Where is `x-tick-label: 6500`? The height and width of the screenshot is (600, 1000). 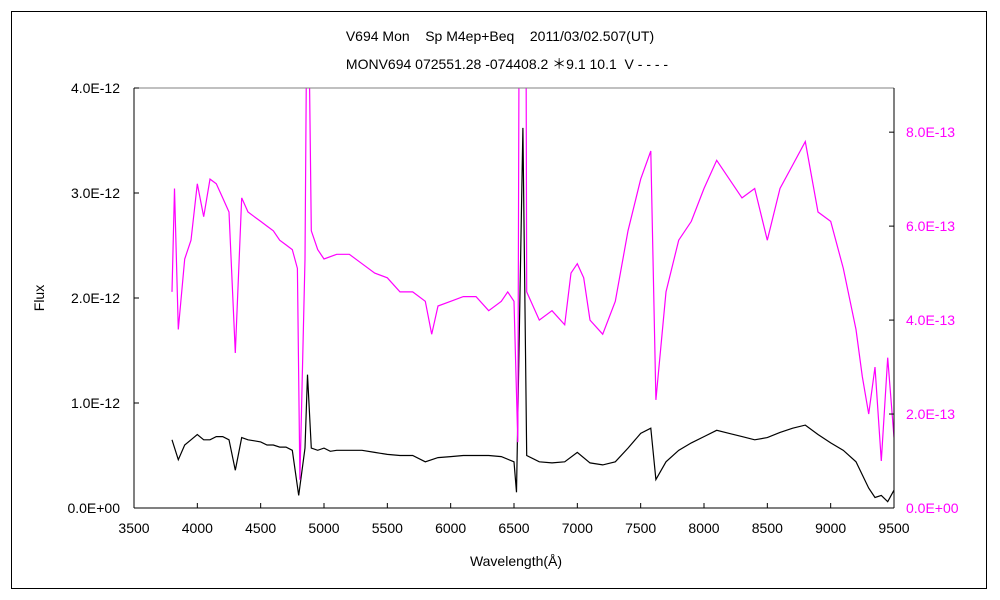 x-tick-label: 6500 is located at coordinates (513, 528).